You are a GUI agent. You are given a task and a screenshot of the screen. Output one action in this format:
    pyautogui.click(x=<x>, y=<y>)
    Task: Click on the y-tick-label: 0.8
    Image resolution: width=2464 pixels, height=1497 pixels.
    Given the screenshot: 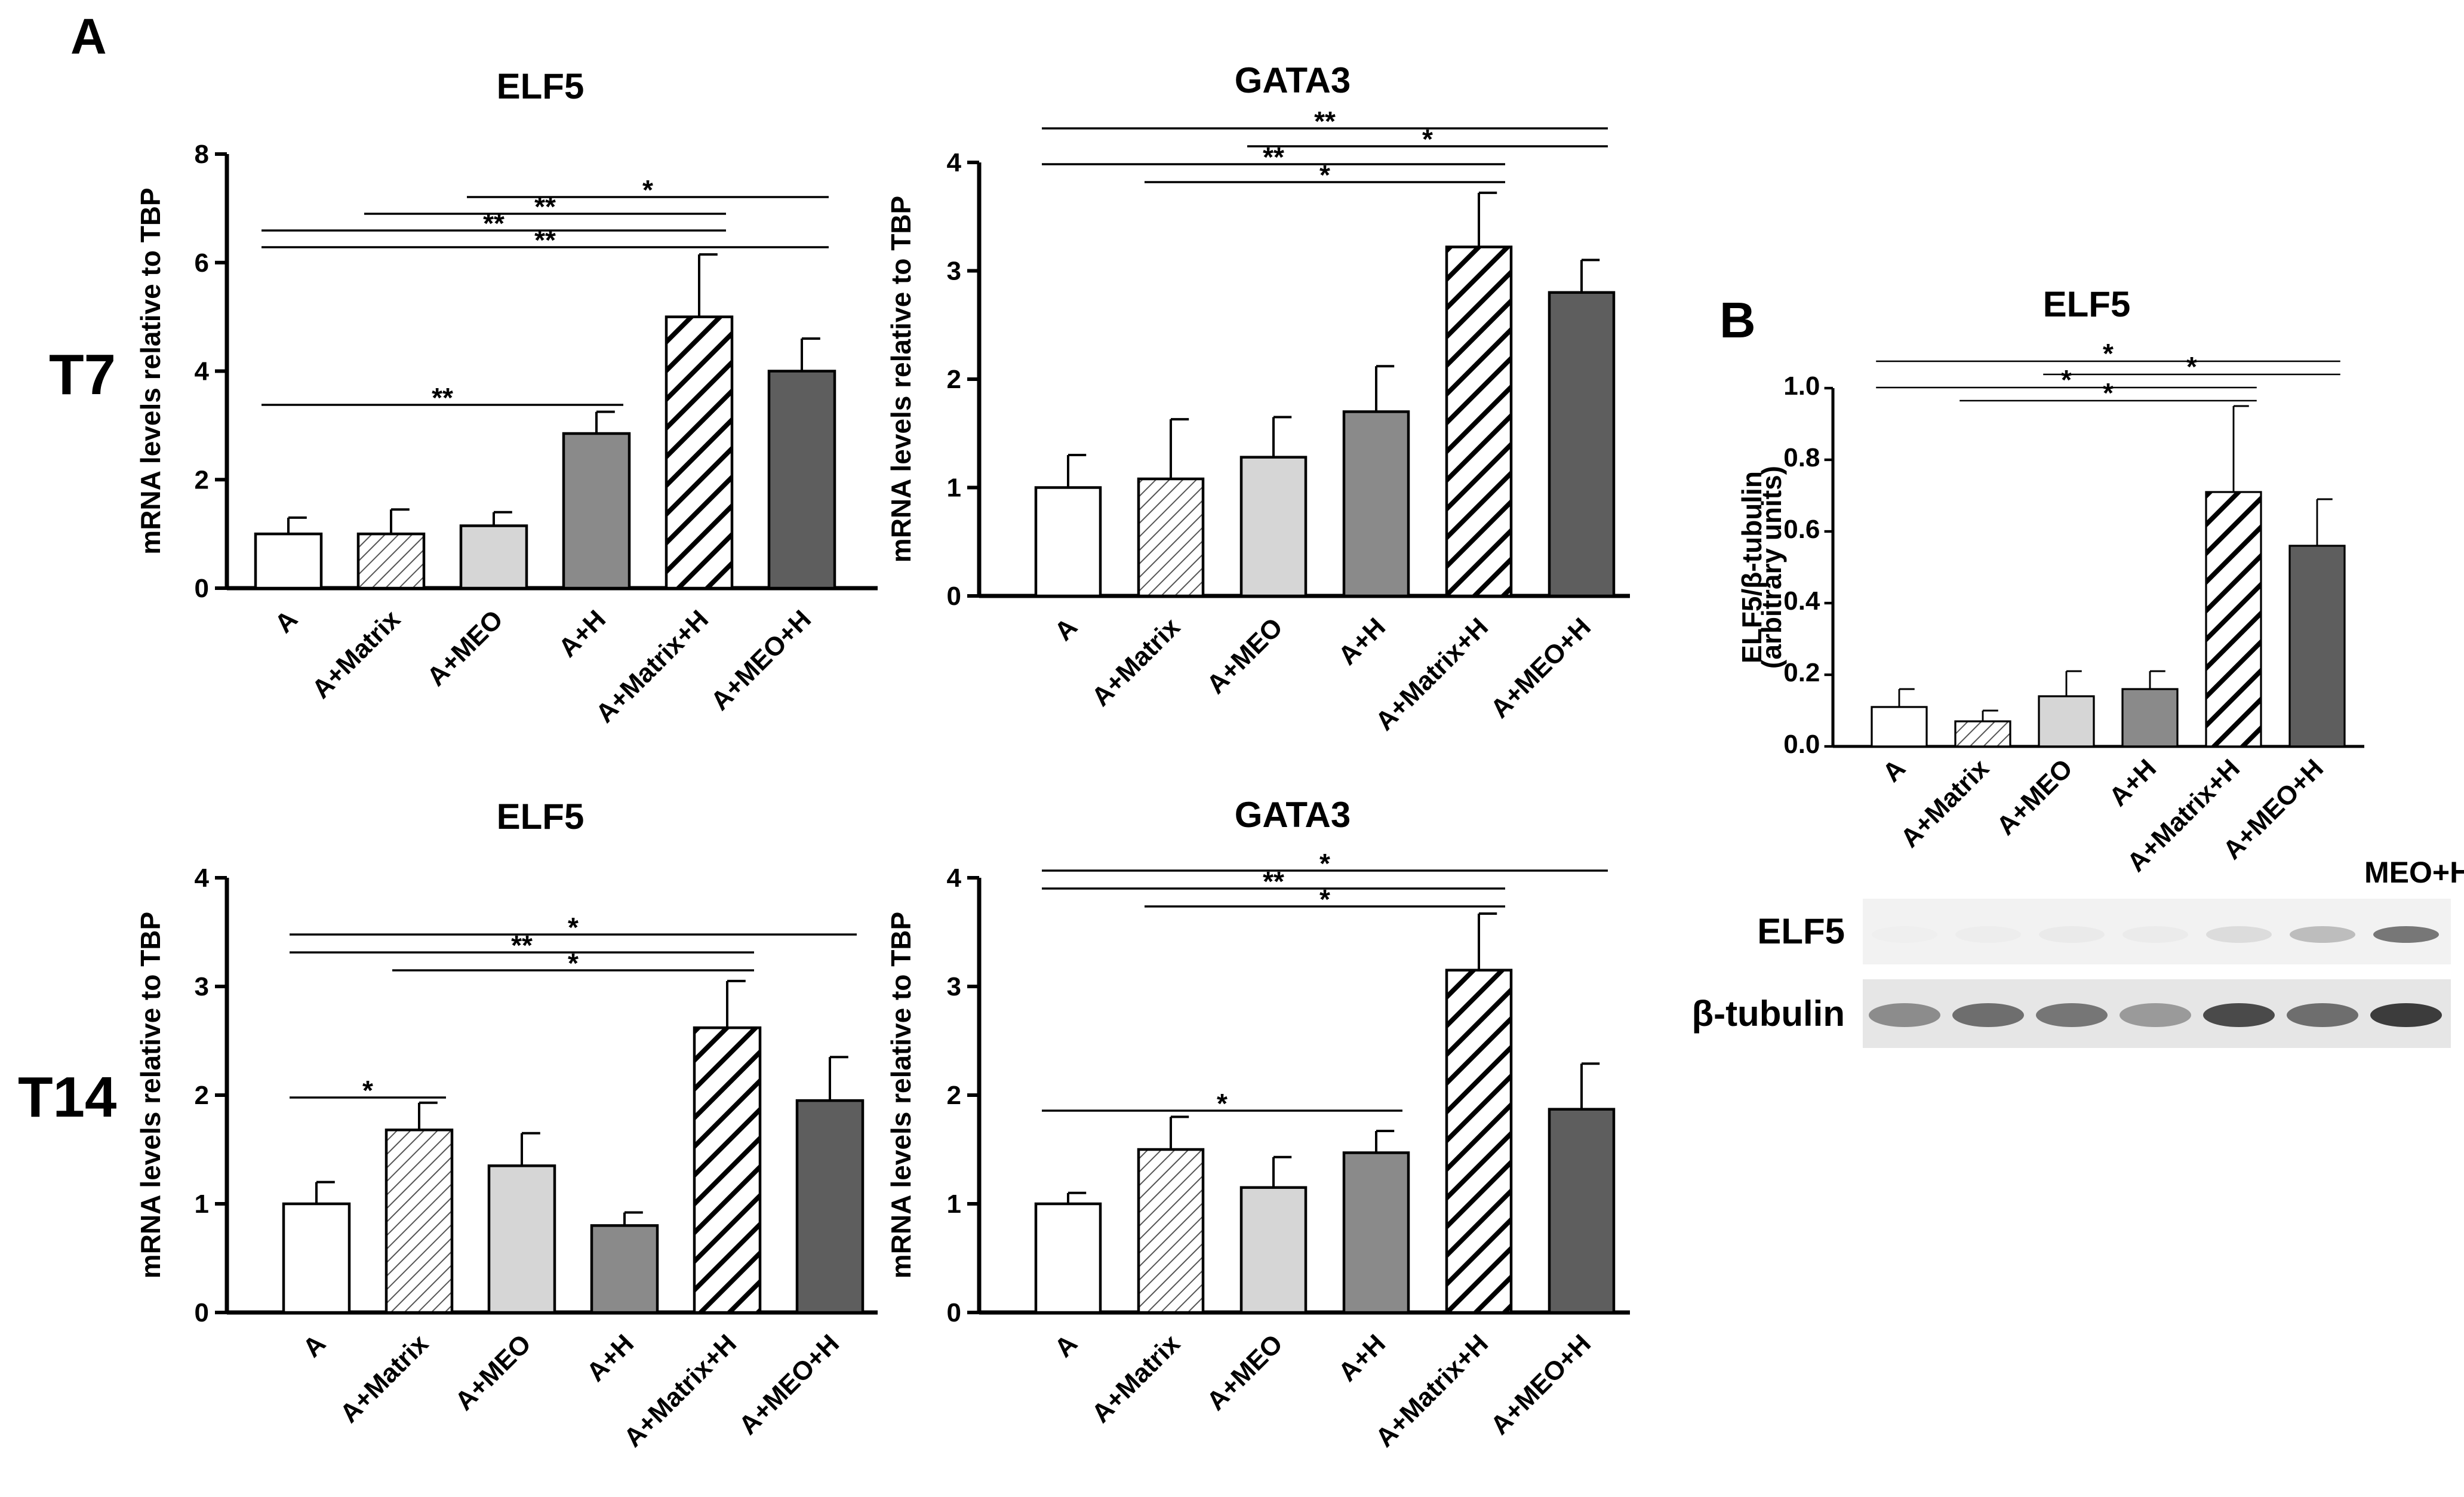 What is the action you would take?
    pyautogui.click(x=1801, y=458)
    